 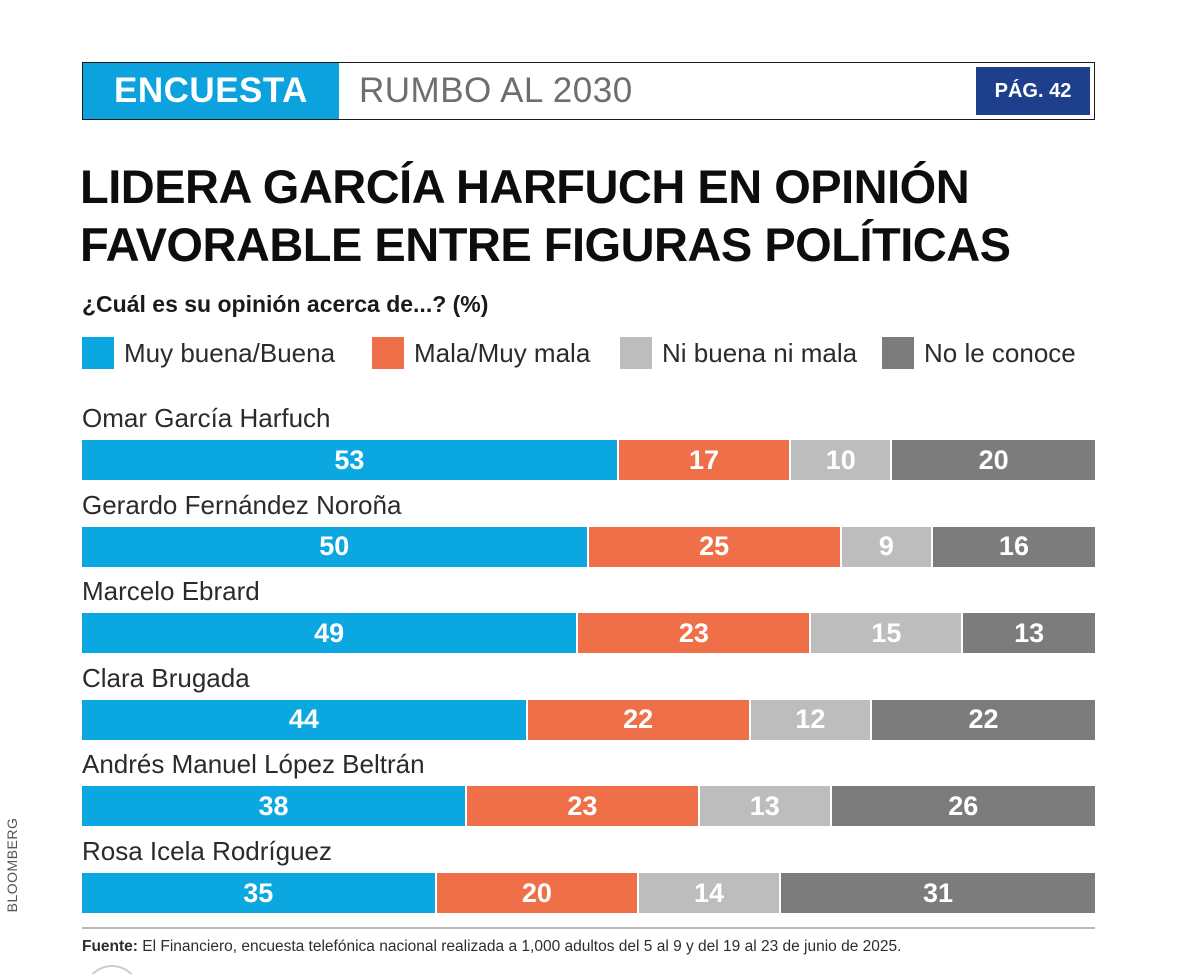 What do you see at coordinates (496, 90) in the screenshot?
I see `header-section-title: RUMBO AL 2030` at bounding box center [496, 90].